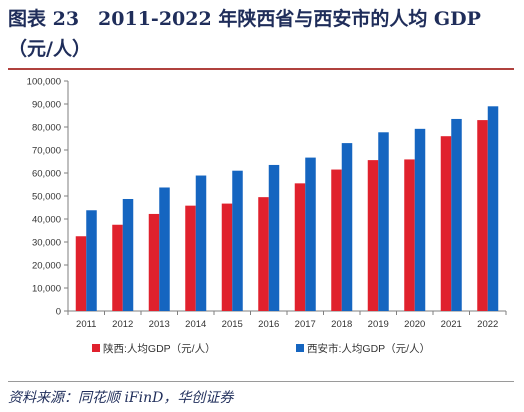  Describe the element at coordinates (44, 82) in the screenshot. I see `y-tick-label: 100,000` at that location.